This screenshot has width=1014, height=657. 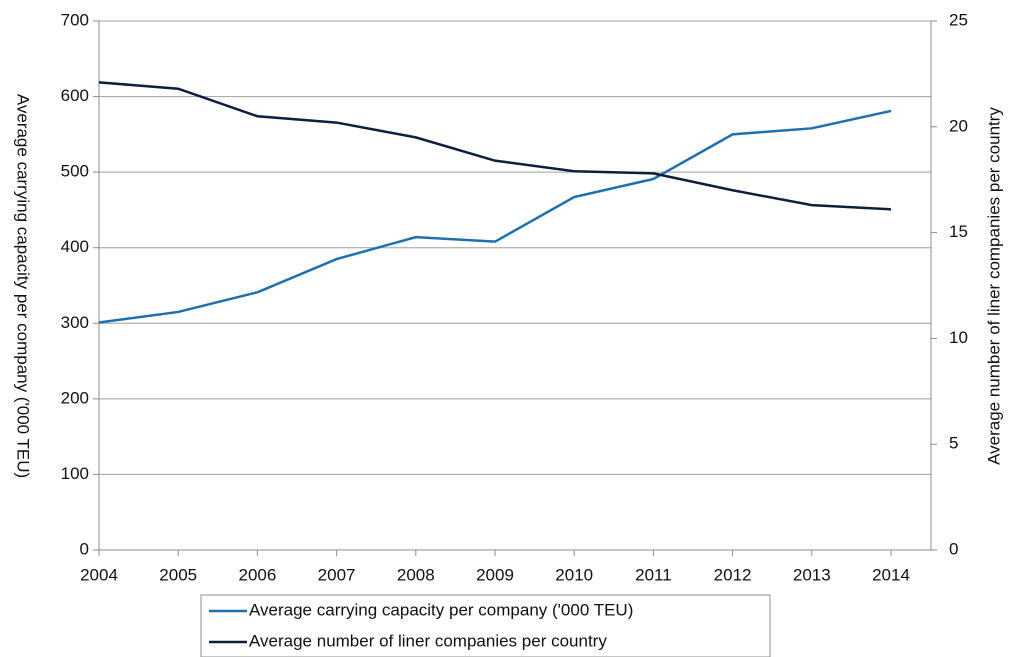 I want to click on x-tick-label: 2014, so click(x=891, y=574).